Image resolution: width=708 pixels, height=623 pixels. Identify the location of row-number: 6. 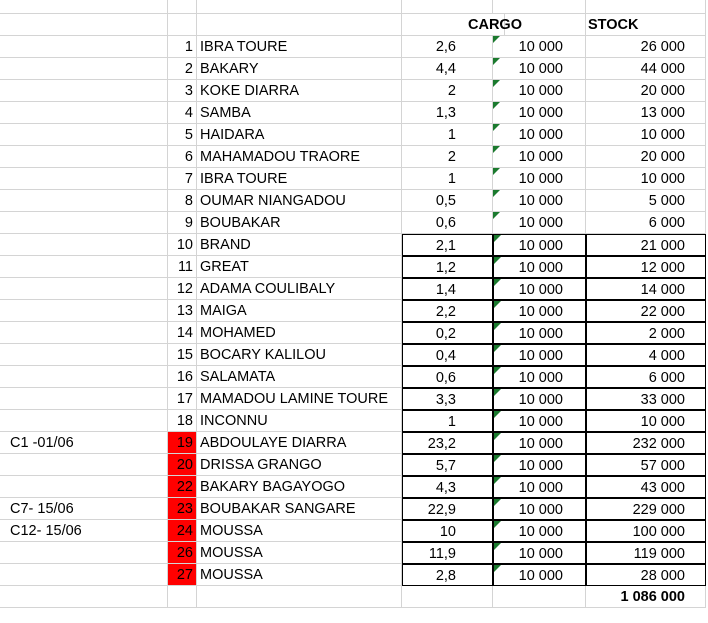
(182, 157).